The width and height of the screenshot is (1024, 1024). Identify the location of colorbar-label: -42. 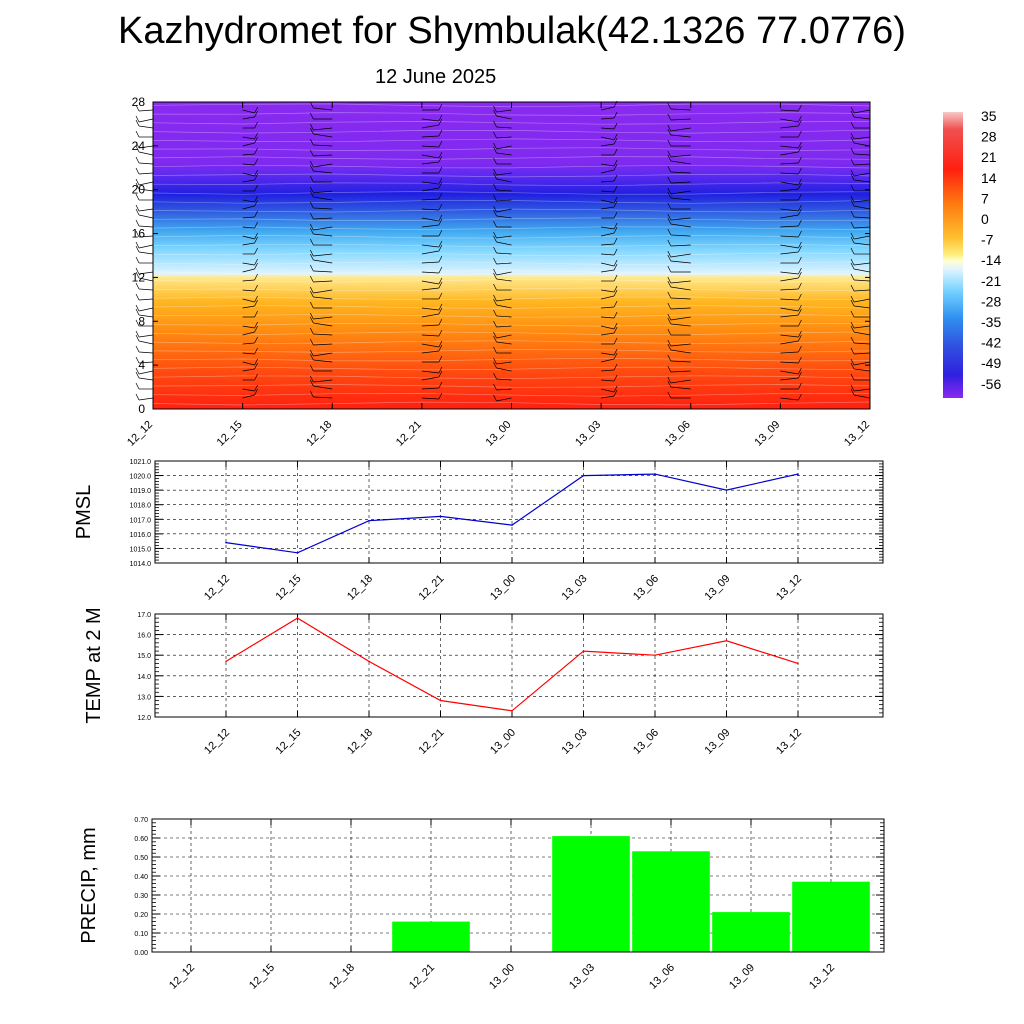
(991, 343).